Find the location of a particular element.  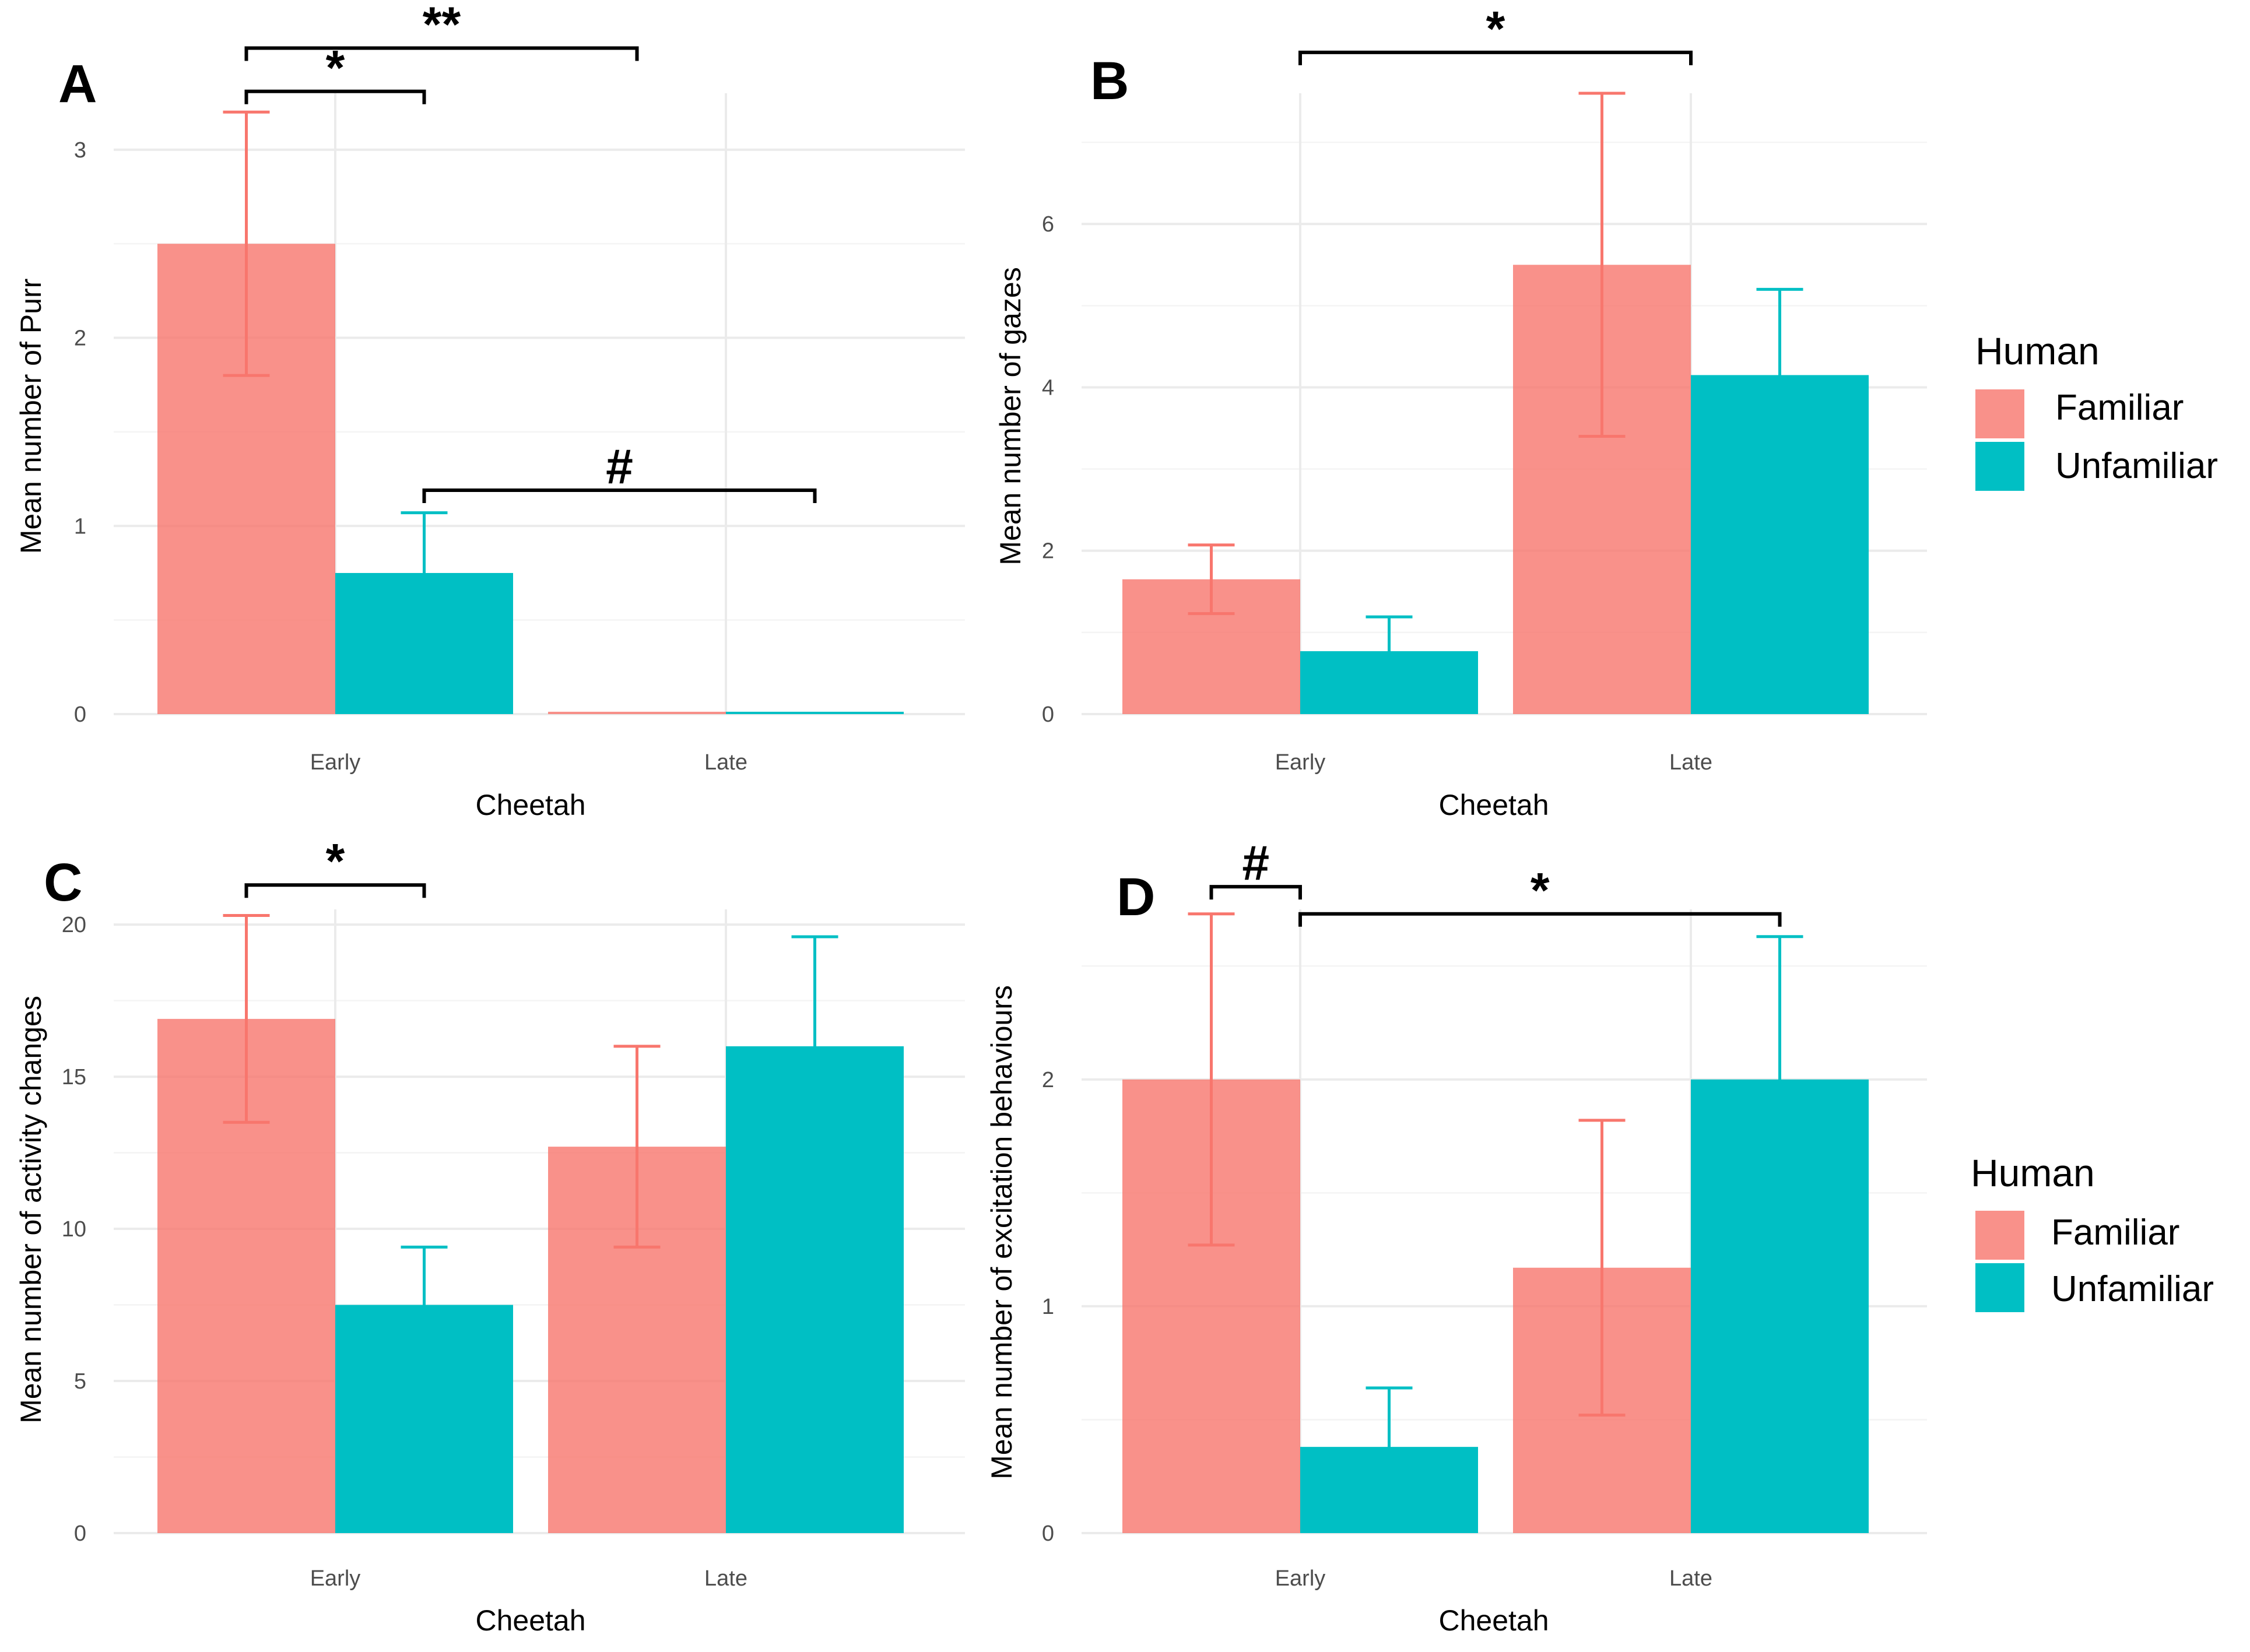

panel-c-ytick-label: 10 is located at coordinates (74, 1229).